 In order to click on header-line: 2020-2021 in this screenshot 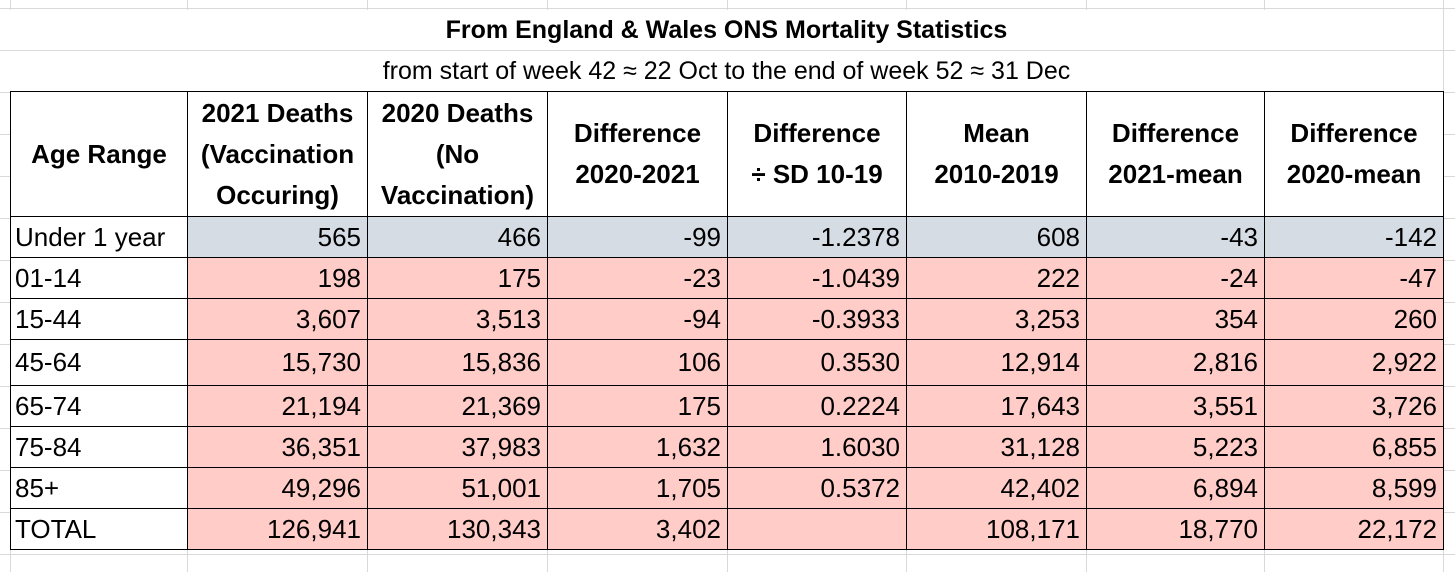, I will do `click(637, 174)`.